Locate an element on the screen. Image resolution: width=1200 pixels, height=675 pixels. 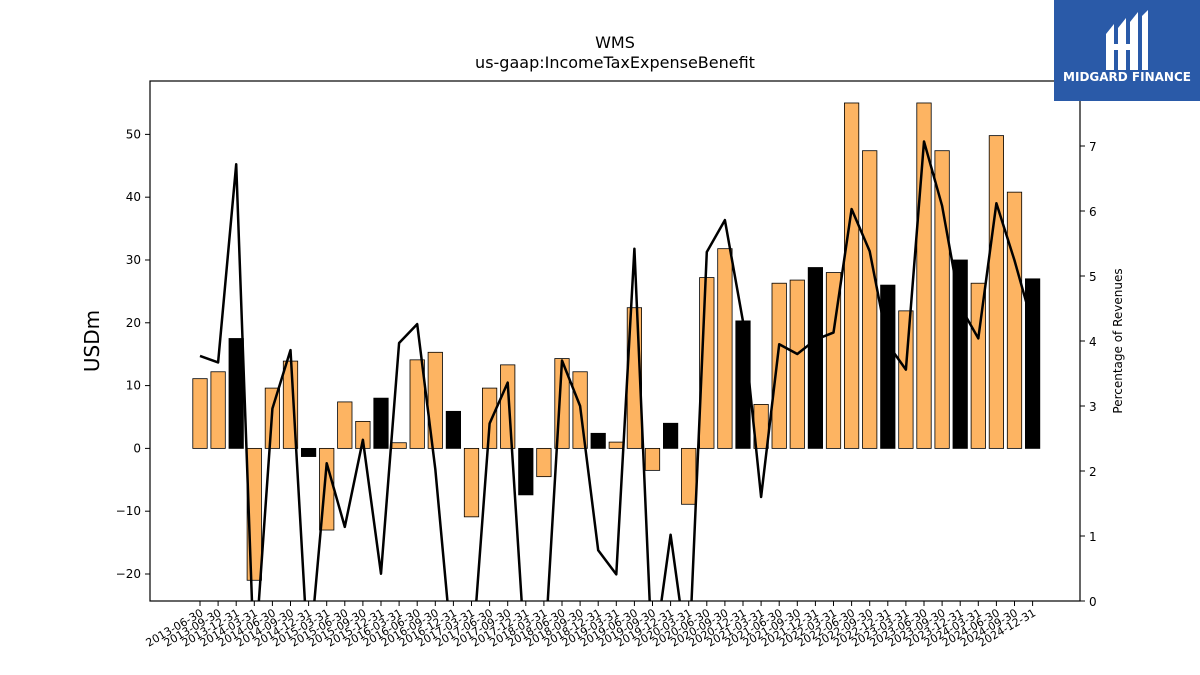
y2-tick-label: 3 is located at coordinates (1093, 407).